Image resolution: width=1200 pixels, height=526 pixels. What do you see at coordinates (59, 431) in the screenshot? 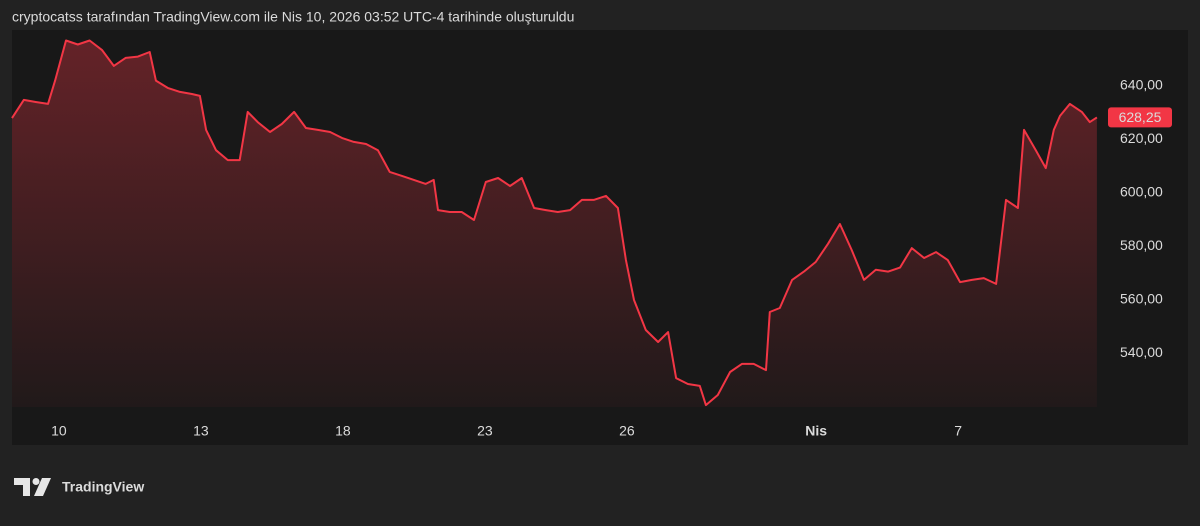
I see `x-tick-label: 10` at bounding box center [59, 431].